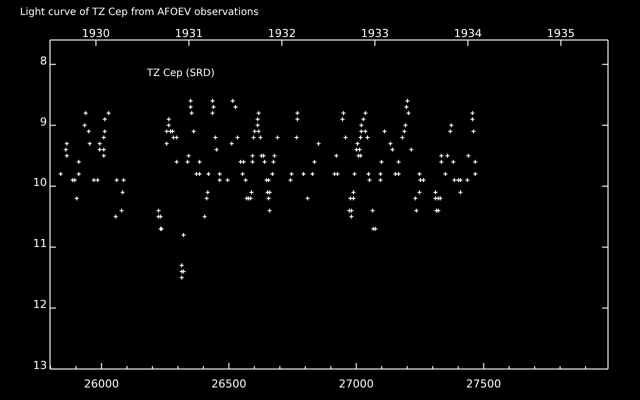 The width and height of the screenshot is (640, 400). Describe the element at coordinates (40, 305) in the screenshot. I see `y-tick-label: 12` at that location.